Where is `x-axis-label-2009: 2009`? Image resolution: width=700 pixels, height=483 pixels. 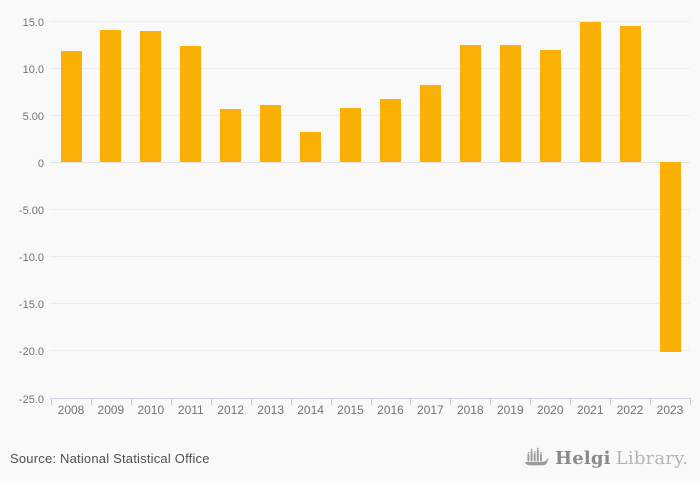
x-axis-label-2009: 2009 is located at coordinates (111, 410).